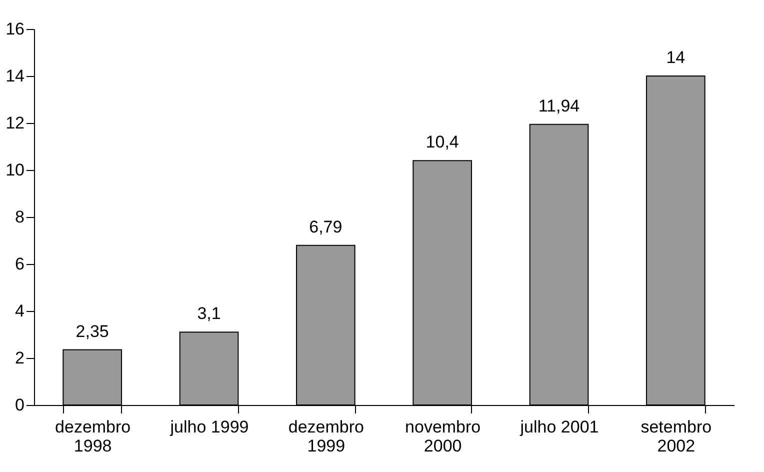  Describe the element at coordinates (15, 76) in the screenshot. I see `y-tick-label: 14` at that location.